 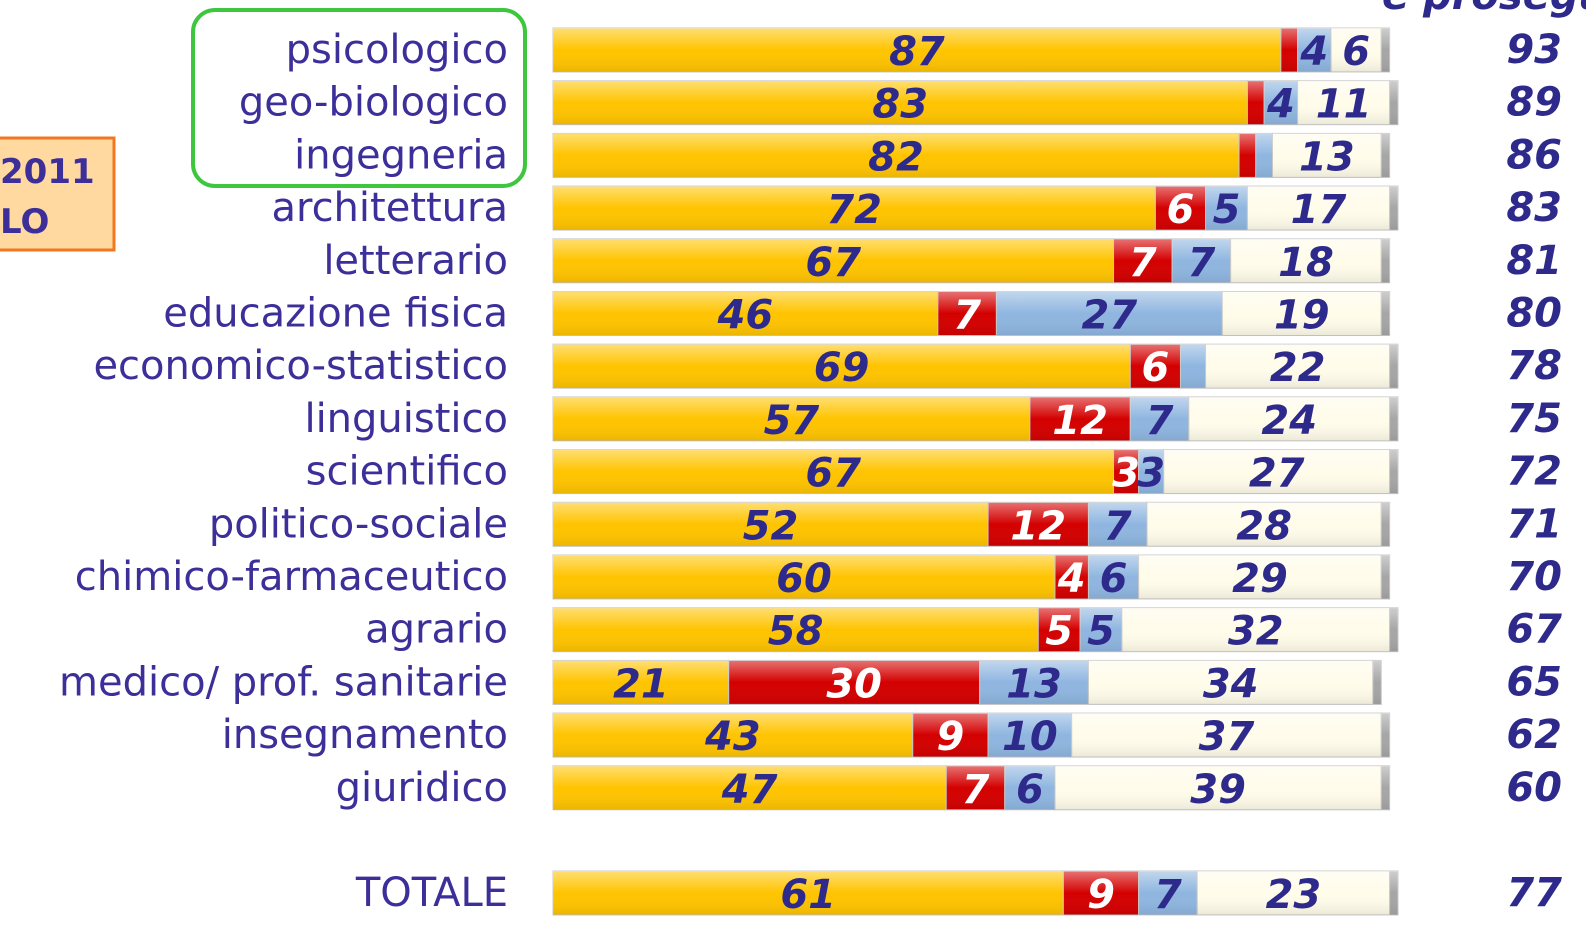 I want to click on category-label: medico/ prof. sanitarie, so click(x=283, y=682).